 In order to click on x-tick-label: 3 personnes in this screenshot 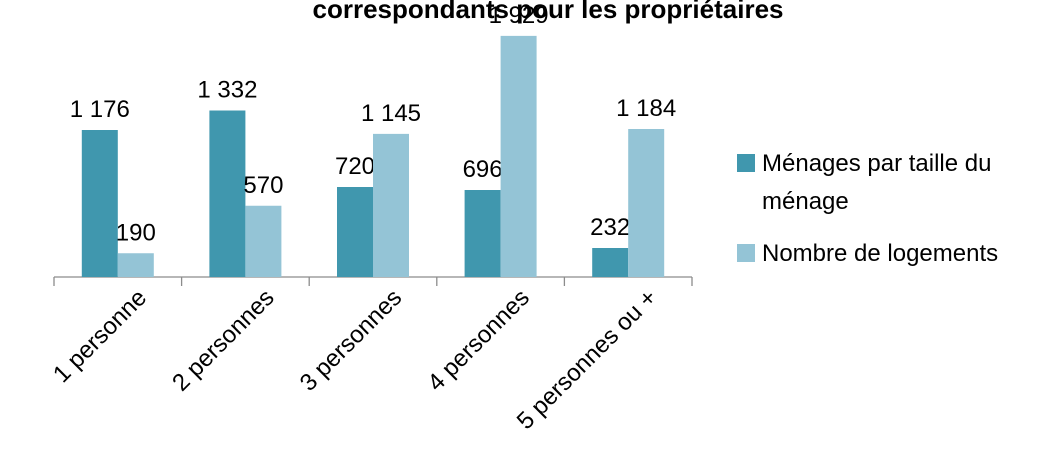, I will do `click(351, 340)`.